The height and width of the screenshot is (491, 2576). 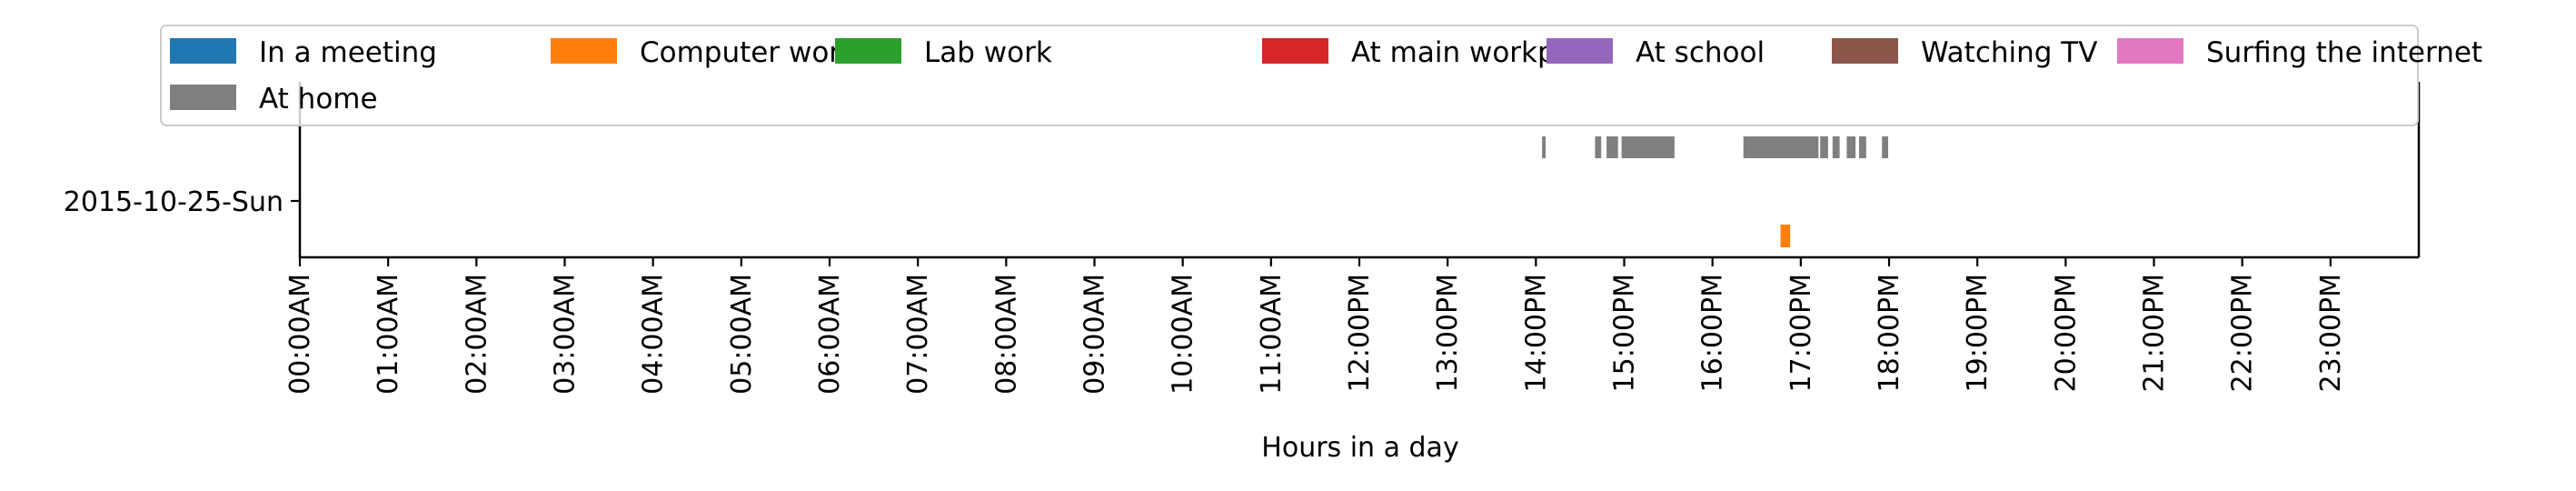 I want to click on legend-swatch-computer-work, so click(x=584, y=51).